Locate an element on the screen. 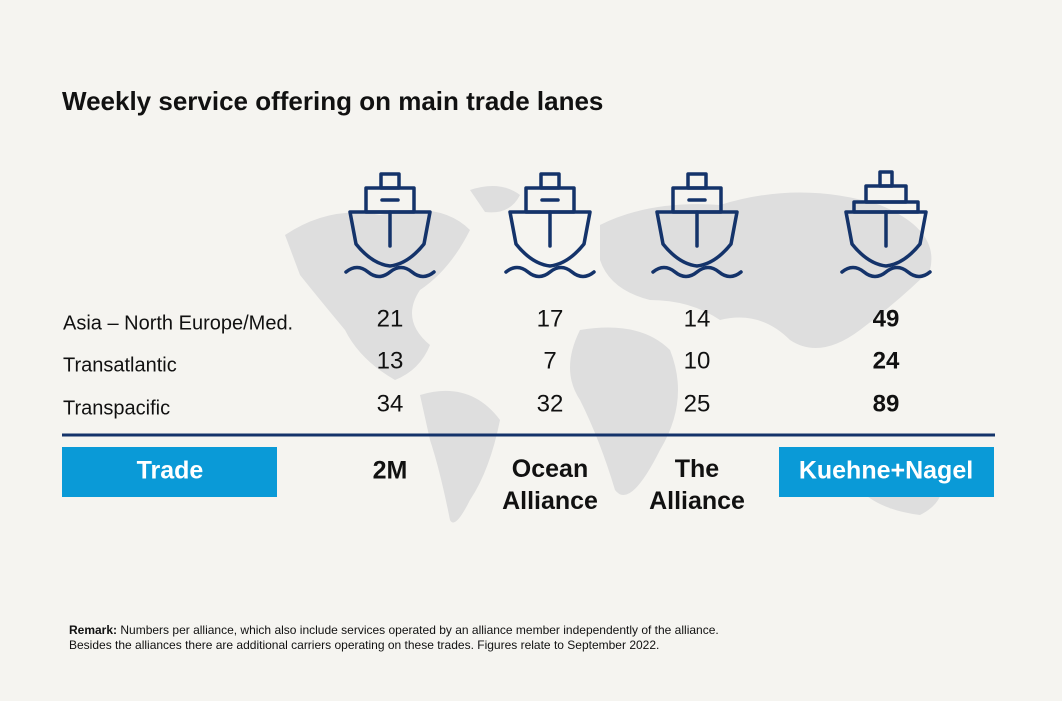 The height and width of the screenshot is (701, 1062). kn-header-box is located at coordinates (886, 472).